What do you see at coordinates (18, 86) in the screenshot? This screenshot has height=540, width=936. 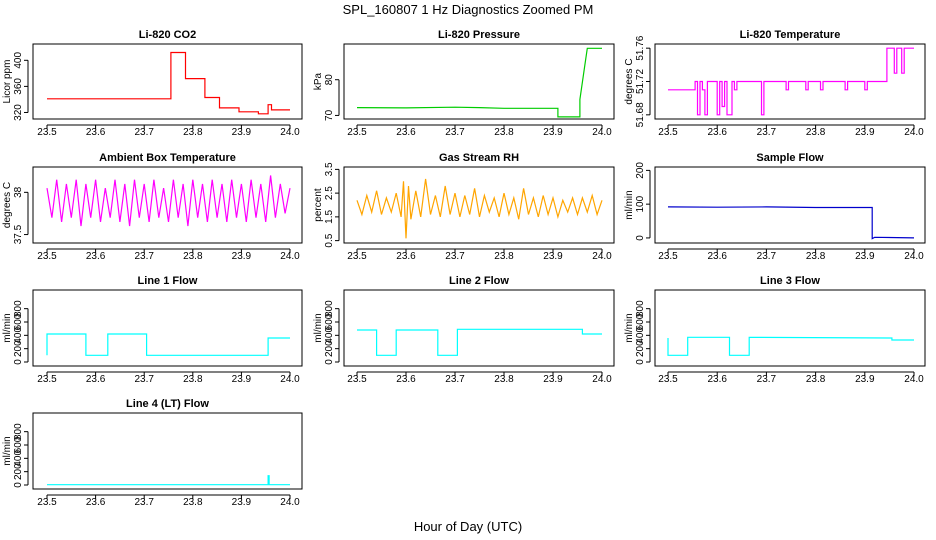 I see `y-tick-label: 360` at bounding box center [18, 86].